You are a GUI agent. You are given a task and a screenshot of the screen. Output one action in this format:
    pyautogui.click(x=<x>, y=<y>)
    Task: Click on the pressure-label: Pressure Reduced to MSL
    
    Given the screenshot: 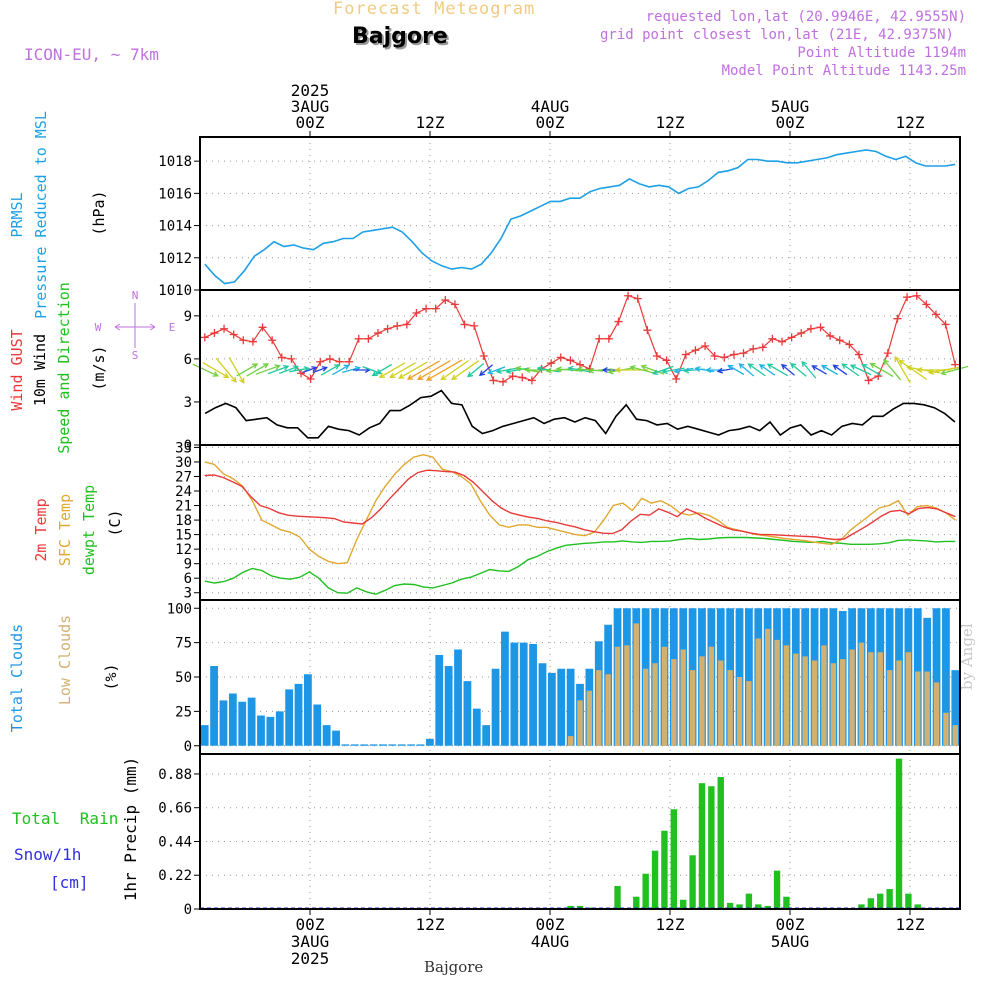 What is the action you would take?
    pyautogui.click(x=41, y=215)
    